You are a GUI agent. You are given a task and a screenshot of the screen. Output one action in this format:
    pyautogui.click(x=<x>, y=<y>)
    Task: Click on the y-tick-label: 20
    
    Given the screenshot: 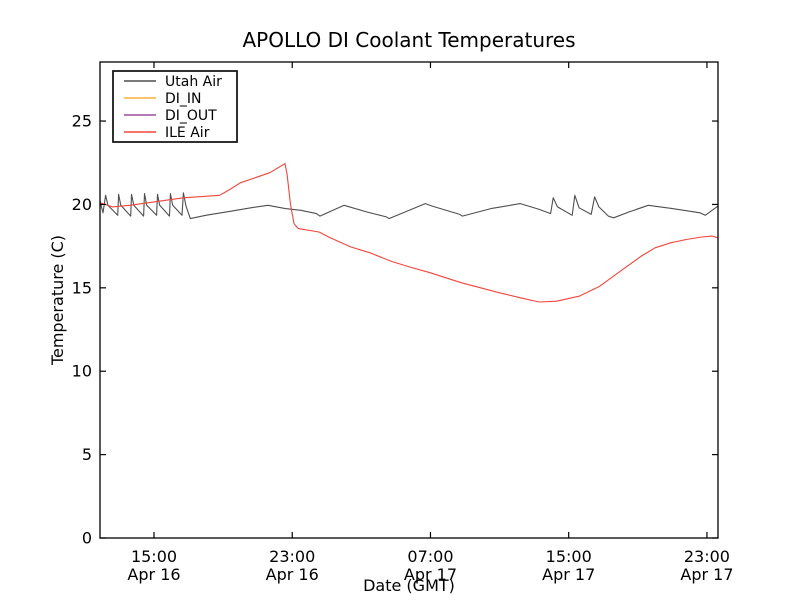 What is the action you would take?
    pyautogui.click(x=82, y=204)
    